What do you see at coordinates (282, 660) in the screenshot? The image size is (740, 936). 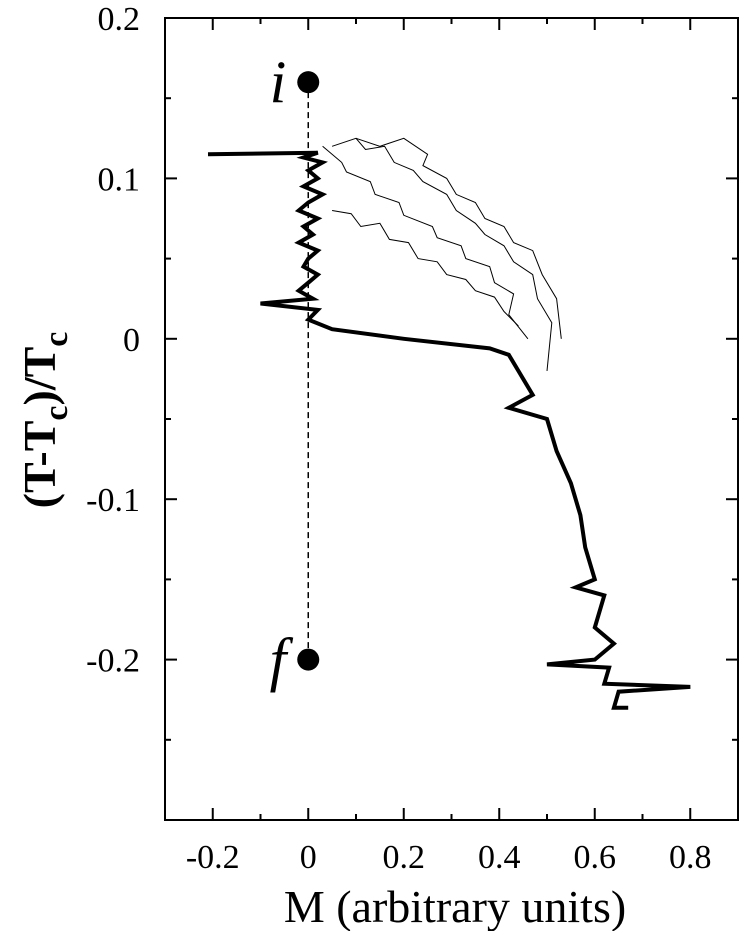 I see `annotation-label: f` at bounding box center [282, 660].